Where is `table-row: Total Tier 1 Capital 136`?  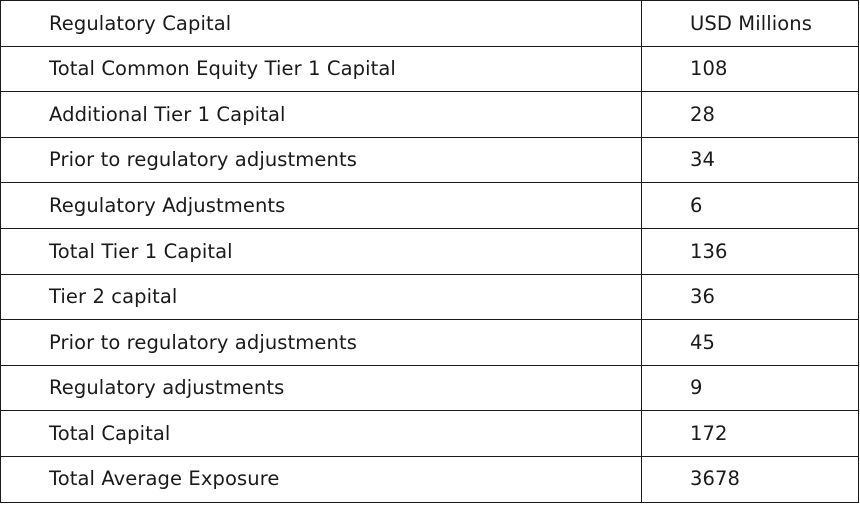 table-row: Total Tier 1 Capital 136 is located at coordinates (429, 251).